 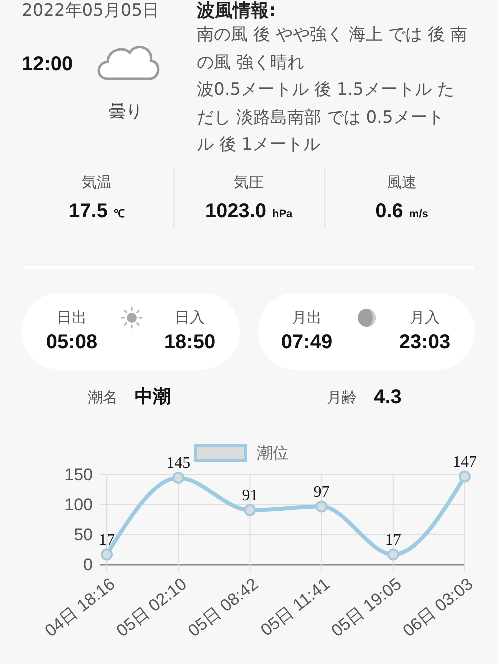 What do you see at coordinates (119, 214) in the screenshot?
I see `text: ℃` at bounding box center [119, 214].